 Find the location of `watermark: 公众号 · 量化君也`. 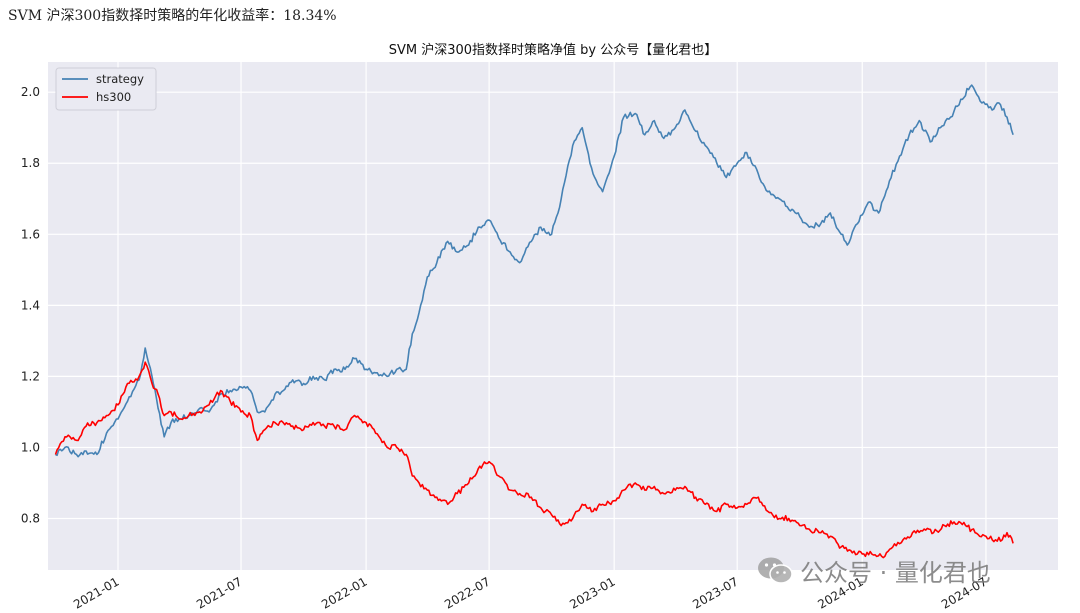

watermark: 公众号 · 量化君也 is located at coordinates (873, 570).